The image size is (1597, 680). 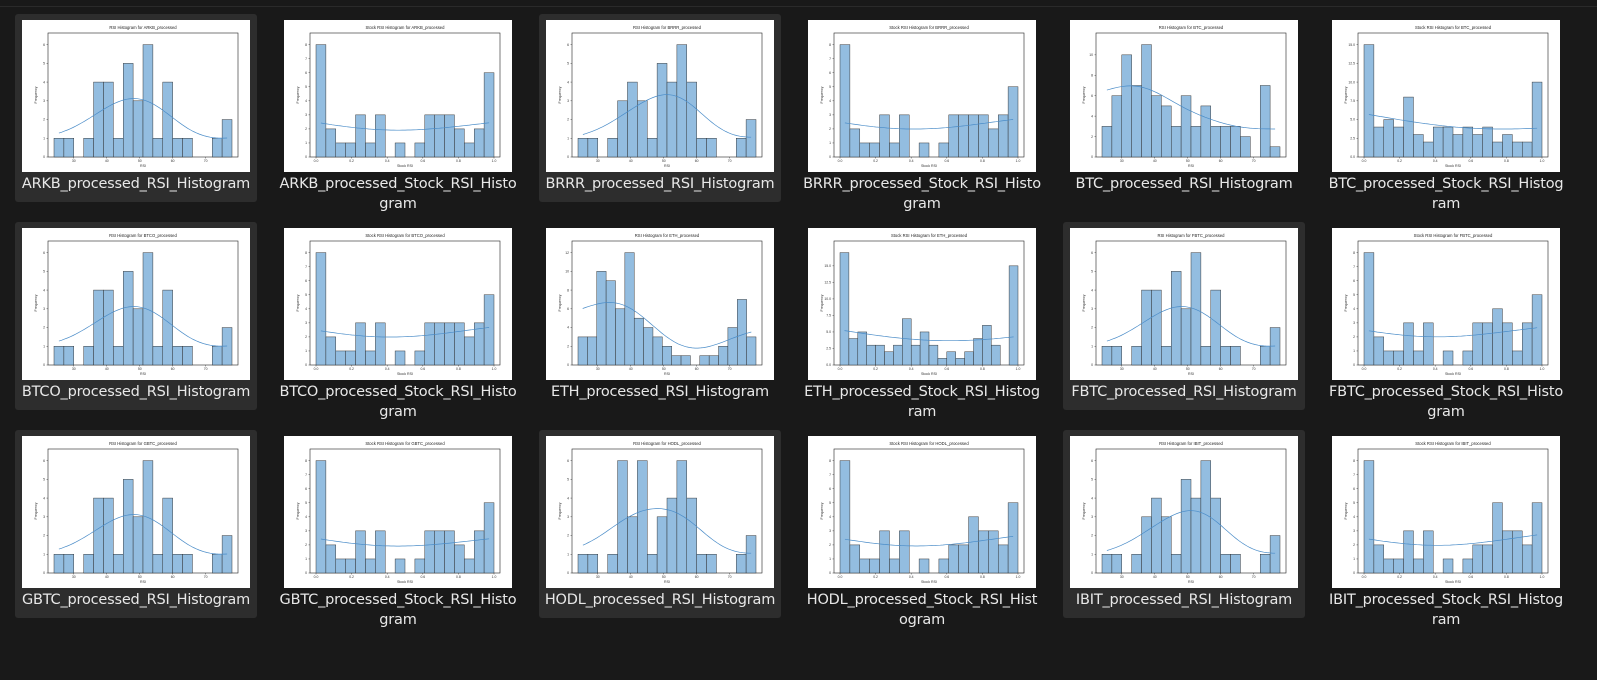 What do you see at coordinates (143, 27) in the screenshot?
I see `chart-title: RSI Histogram for ARKB_processed` at bounding box center [143, 27].